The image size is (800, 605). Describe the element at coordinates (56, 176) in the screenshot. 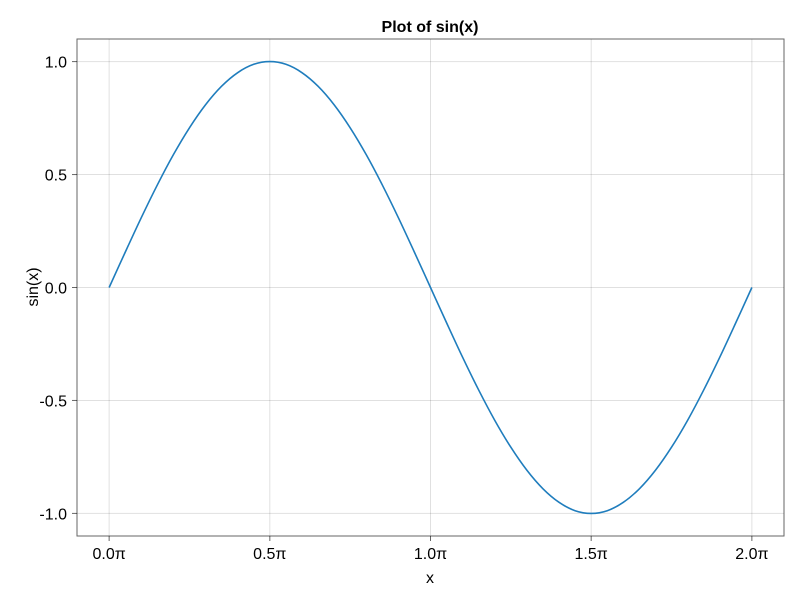

I see `y-tick-label: 0.5` at that location.